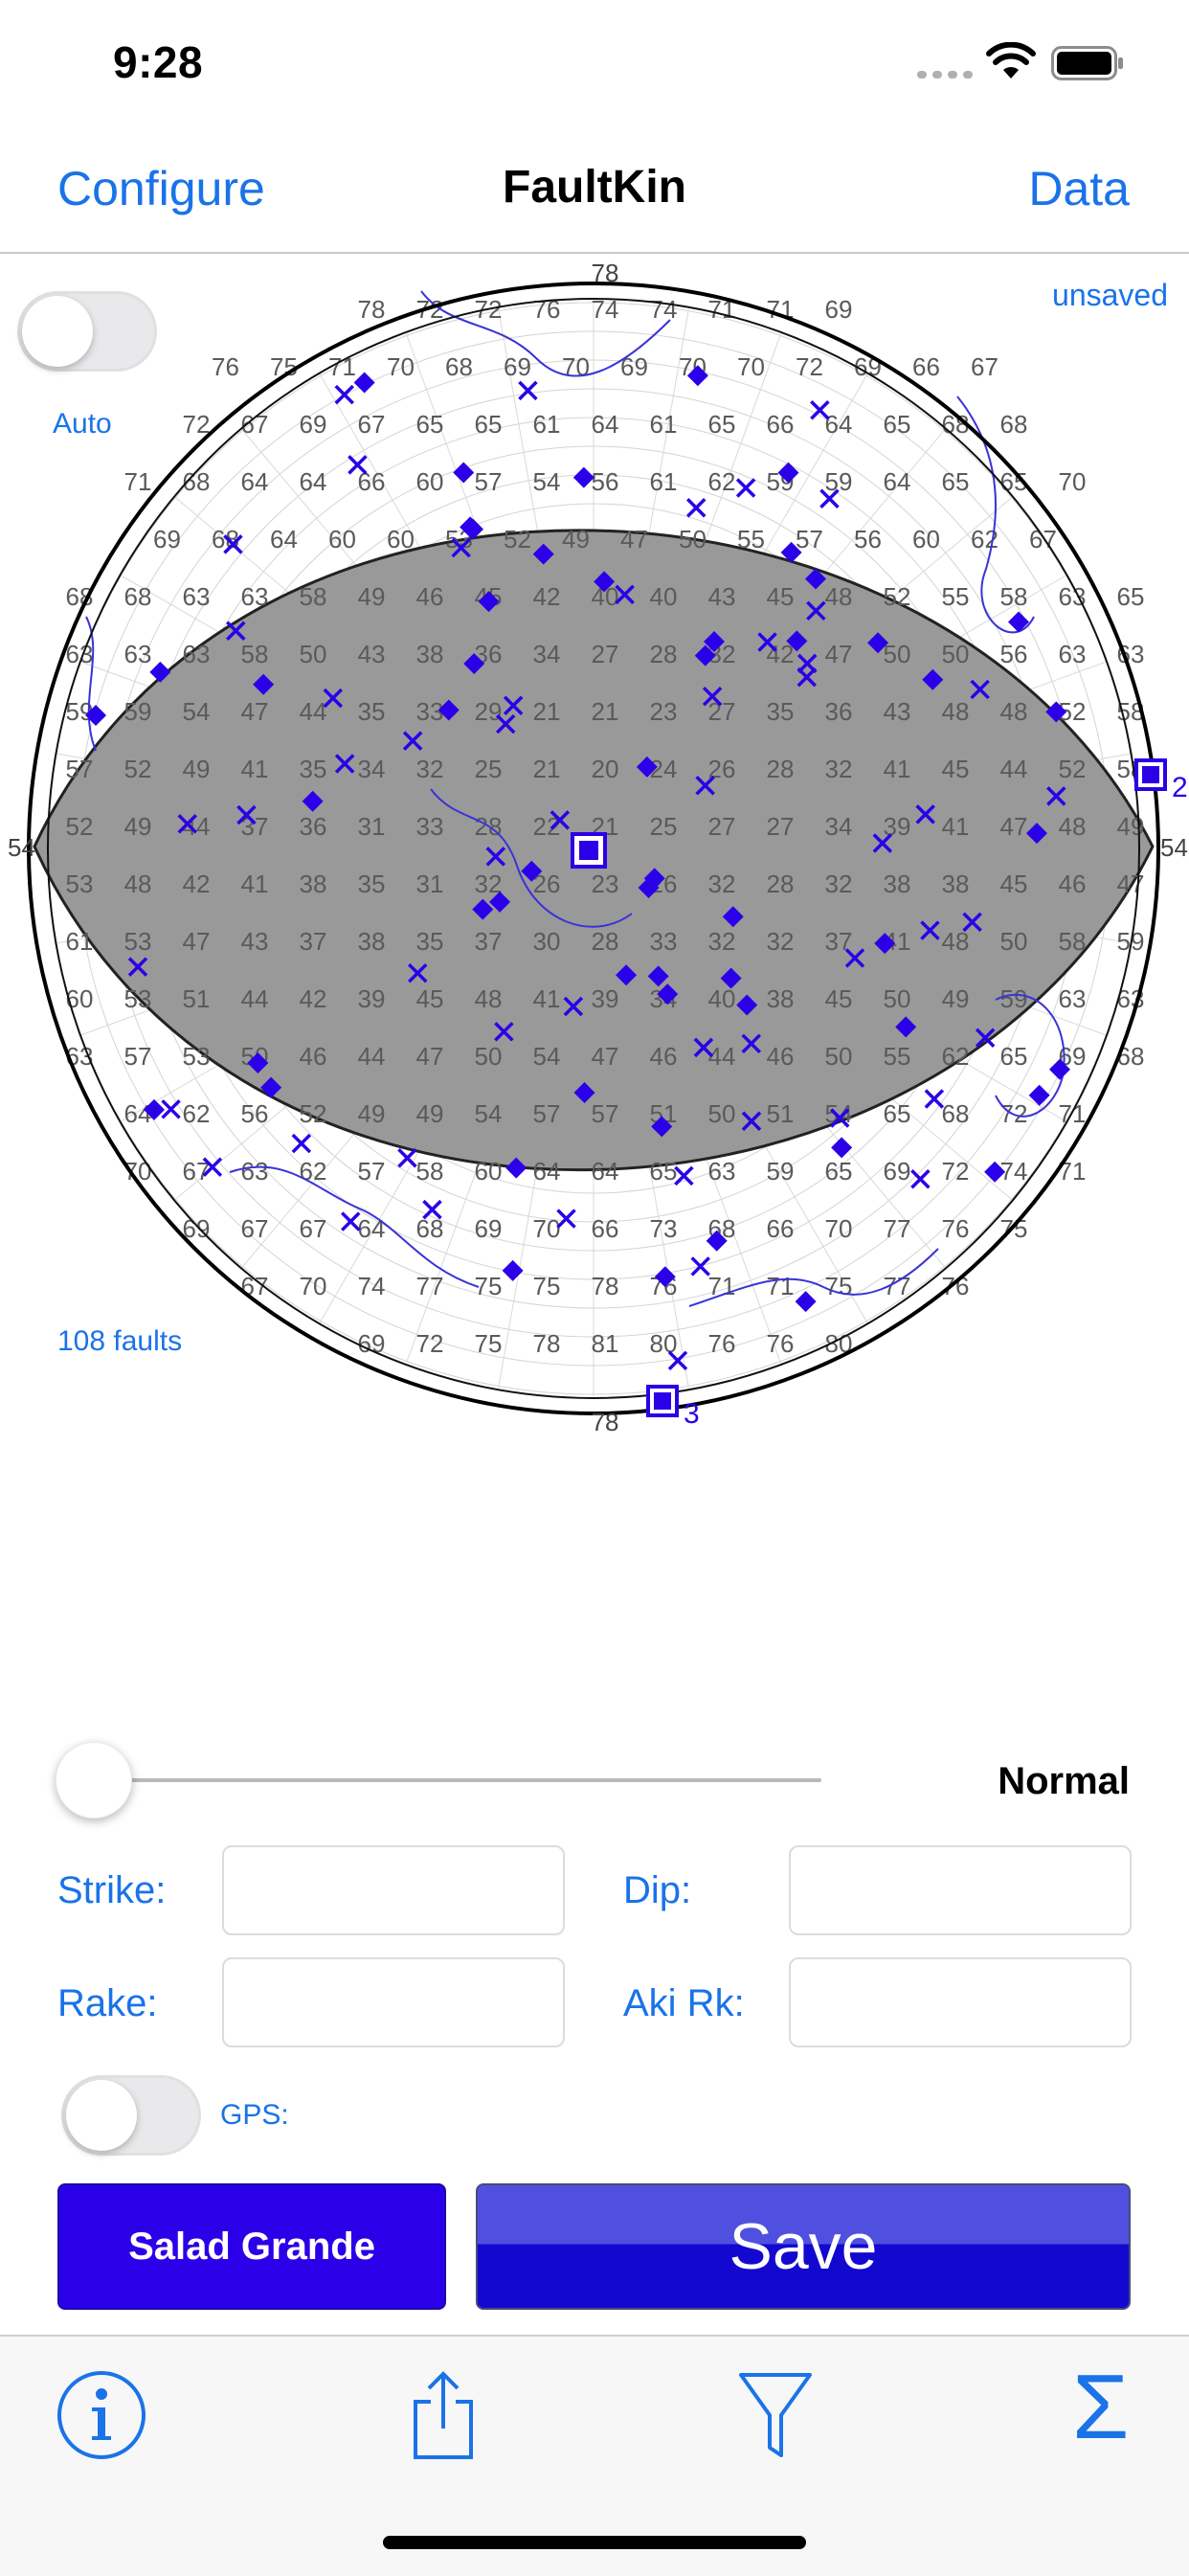 Image resolution: width=1189 pixels, height=2576 pixels. Describe the element at coordinates (225, 539) in the screenshot. I see `grid-value-label: 68` at that location.